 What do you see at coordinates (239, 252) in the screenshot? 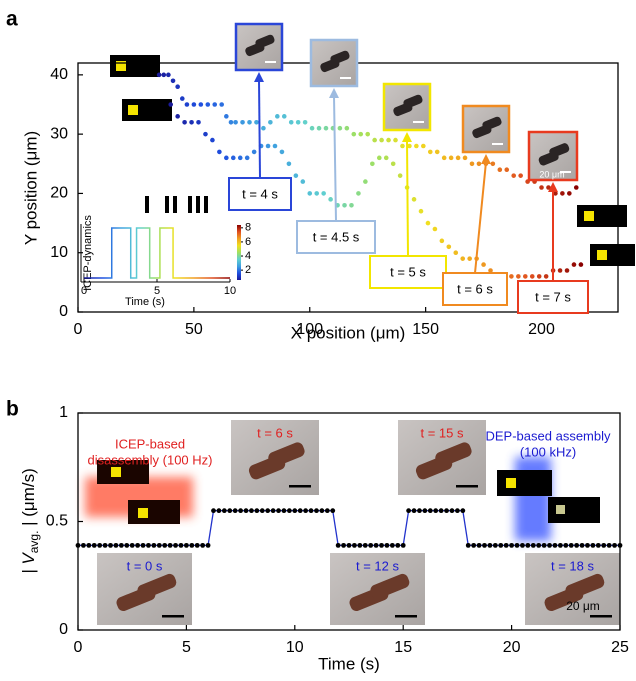
I see `colorbar` at bounding box center [239, 252].